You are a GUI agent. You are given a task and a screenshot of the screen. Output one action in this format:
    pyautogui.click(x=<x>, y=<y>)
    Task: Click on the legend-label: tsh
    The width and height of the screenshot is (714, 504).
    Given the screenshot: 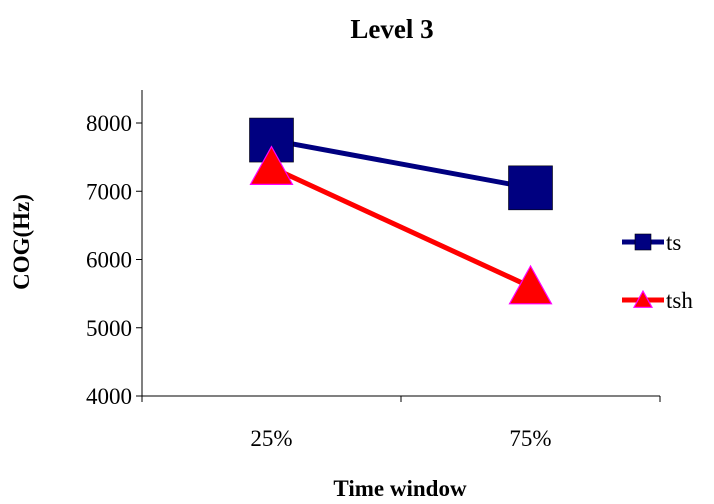 What is the action you would take?
    pyautogui.click(x=679, y=300)
    